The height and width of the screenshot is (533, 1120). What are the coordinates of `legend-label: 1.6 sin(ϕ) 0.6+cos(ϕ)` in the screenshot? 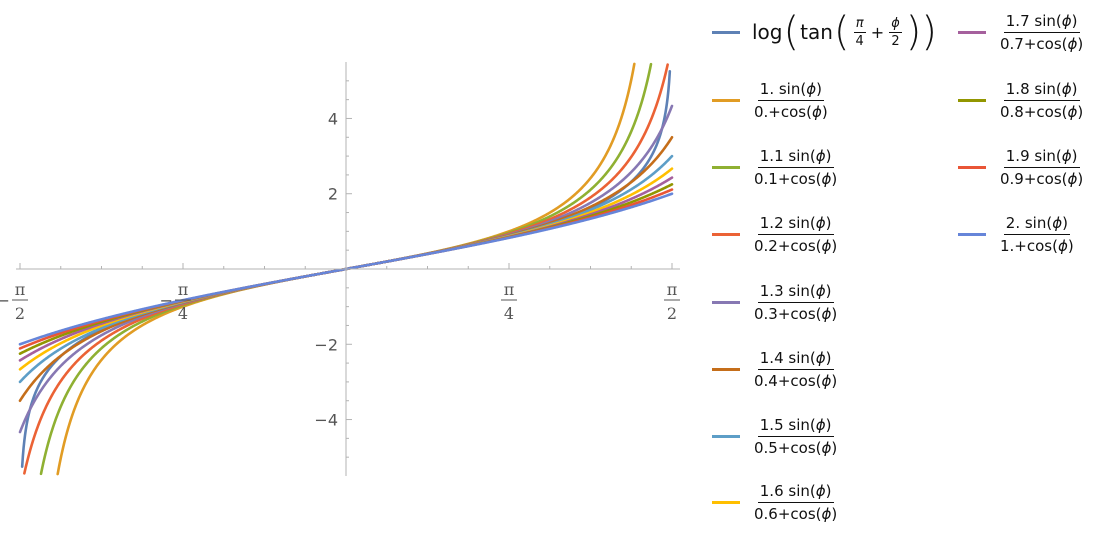 It's located at (796, 502).